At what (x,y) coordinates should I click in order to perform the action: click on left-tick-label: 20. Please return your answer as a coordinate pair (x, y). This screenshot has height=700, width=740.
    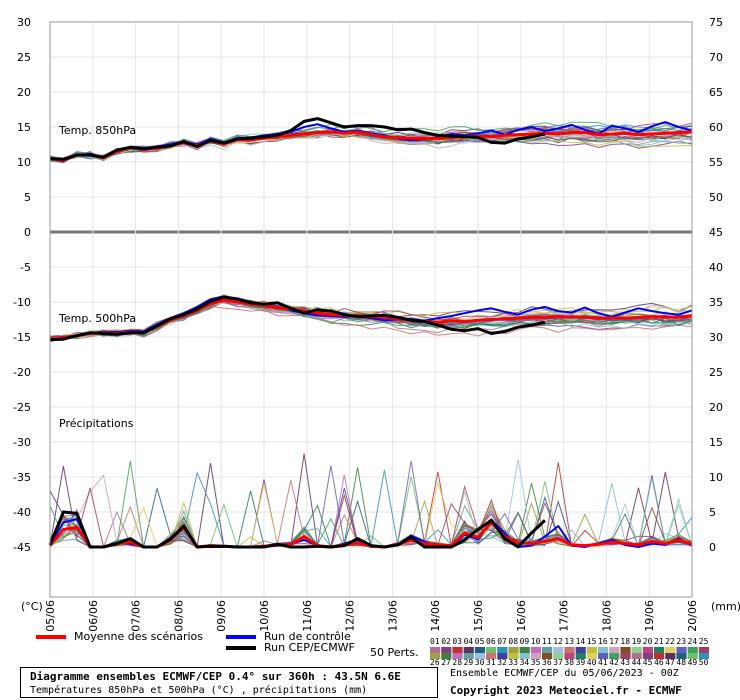
    Looking at the image, I should click on (24, 92).